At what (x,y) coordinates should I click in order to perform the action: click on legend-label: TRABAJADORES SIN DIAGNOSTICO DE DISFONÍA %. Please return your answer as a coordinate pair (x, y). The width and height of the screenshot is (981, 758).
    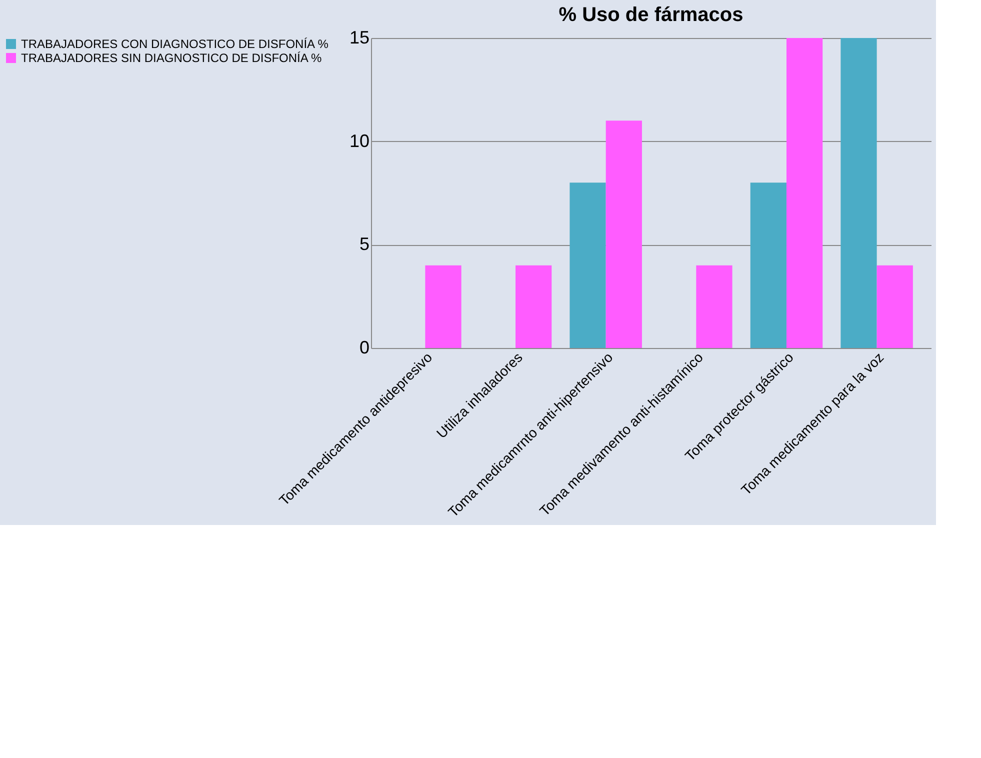
    Looking at the image, I should click on (171, 58).